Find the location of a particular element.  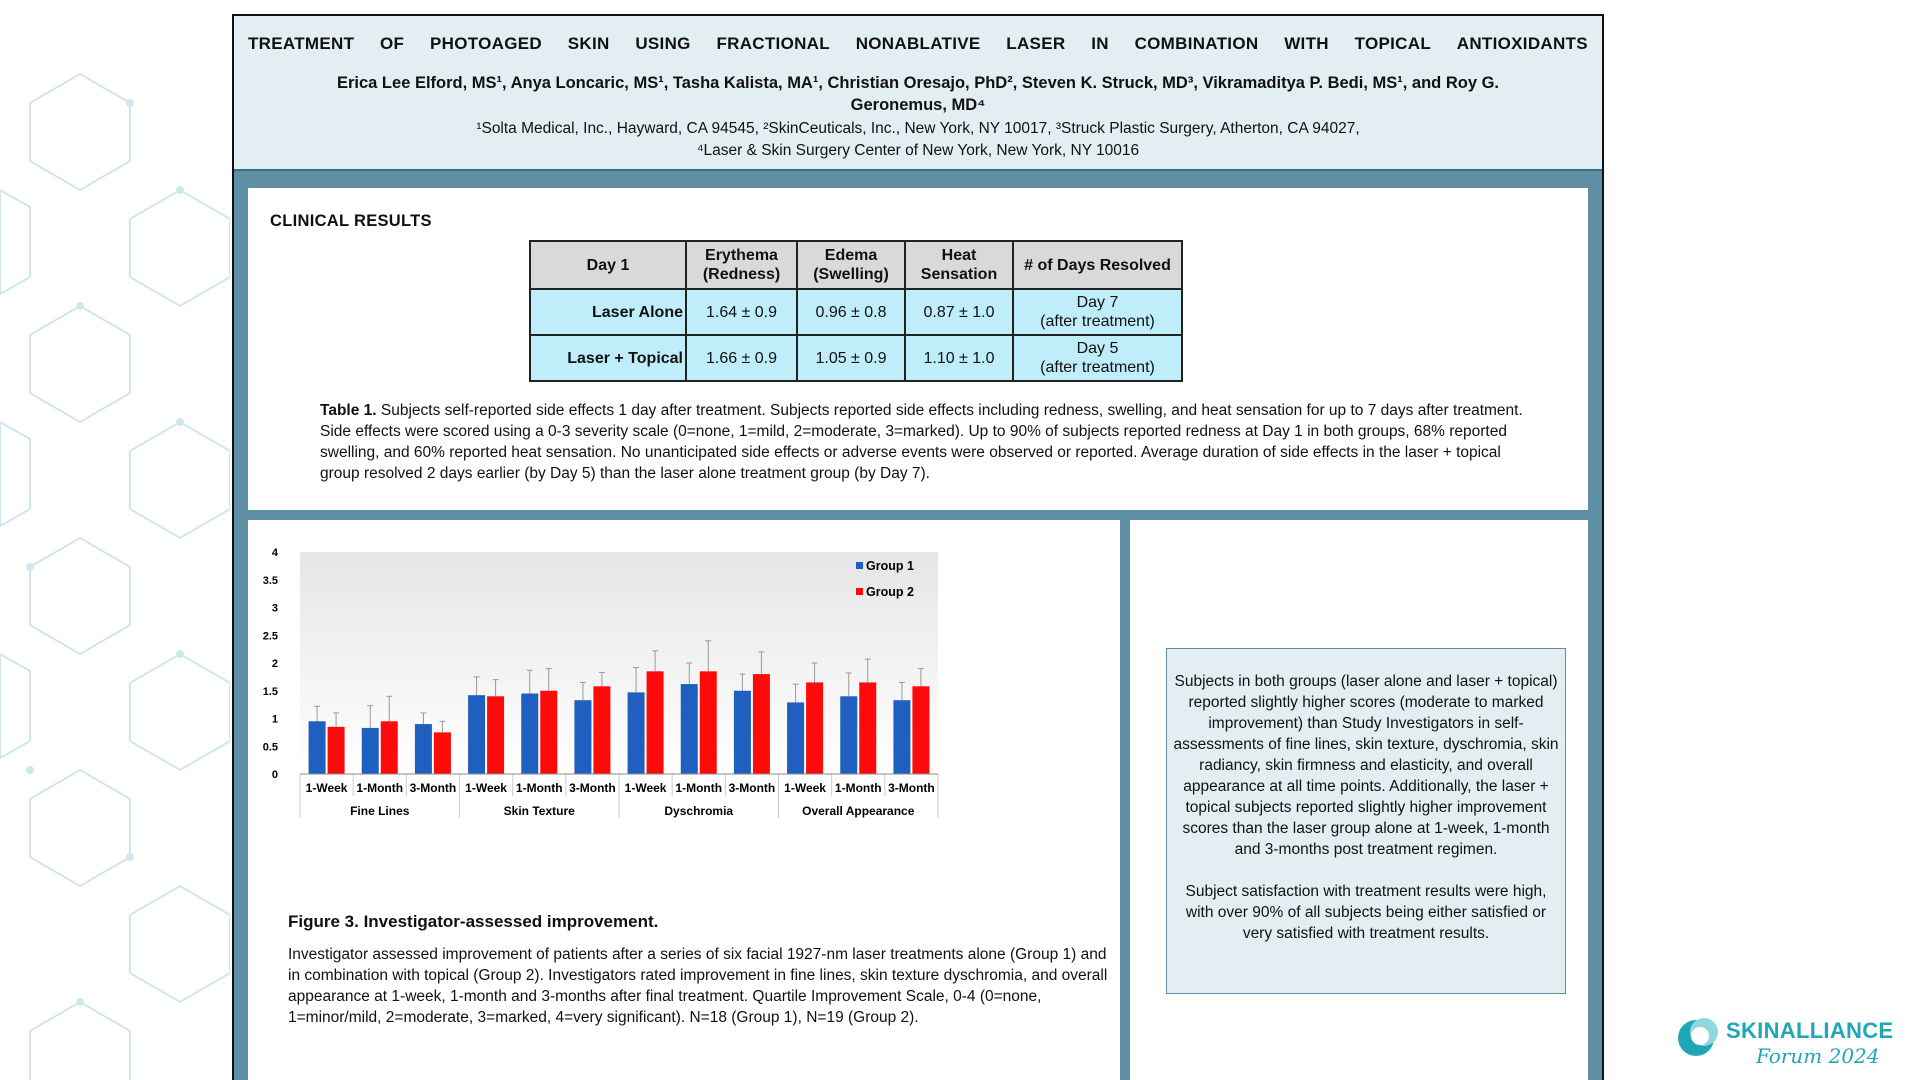

title-word: PHOTOAGED is located at coordinates (486, 43).